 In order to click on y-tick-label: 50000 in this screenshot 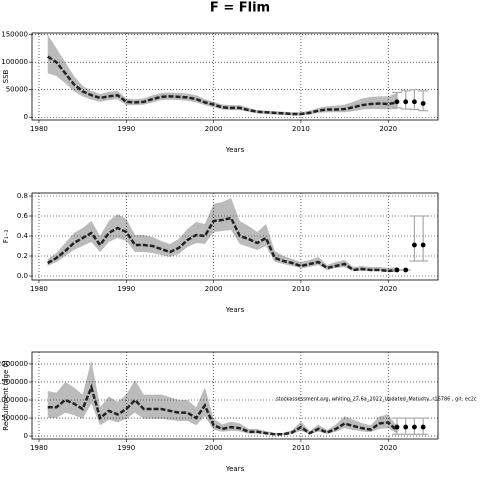, I will do `click(17, 90)`.